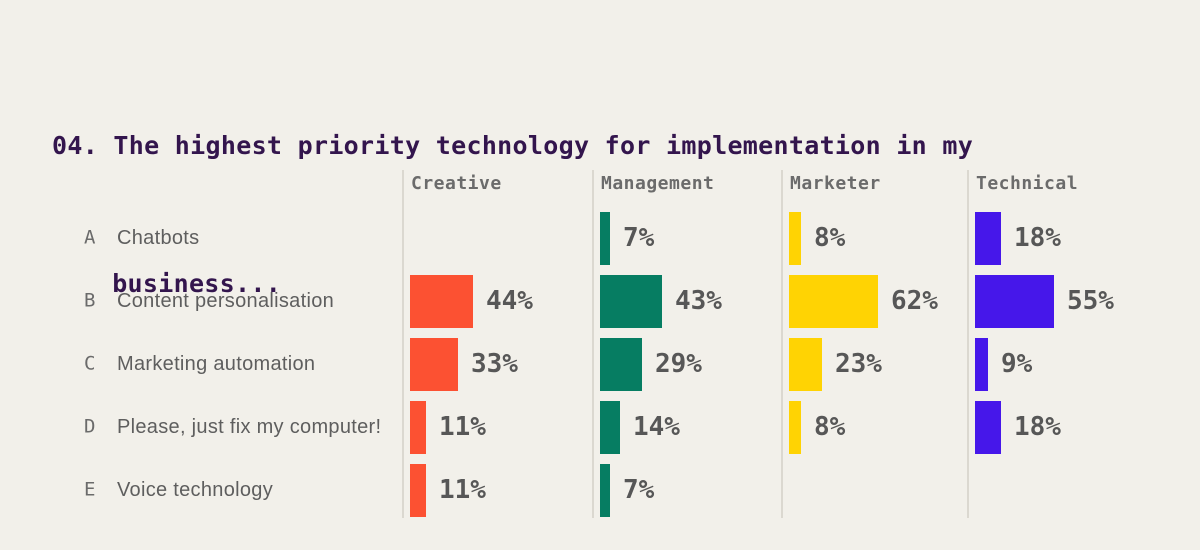  Describe the element at coordinates (1027, 183) in the screenshot. I see `column-header-technical: Technical` at that location.